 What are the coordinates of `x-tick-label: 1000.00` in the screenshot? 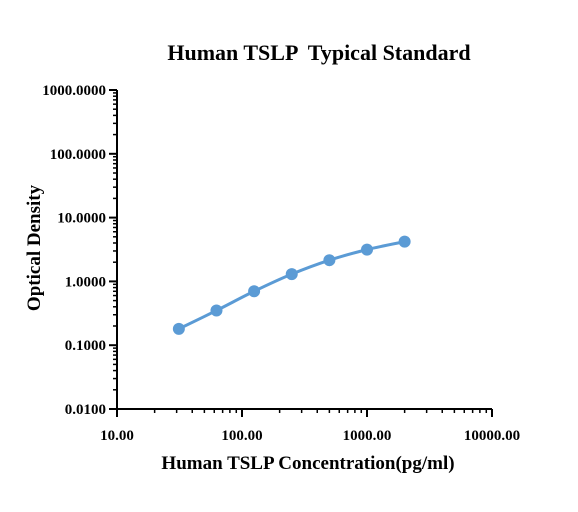 It's located at (367, 436).